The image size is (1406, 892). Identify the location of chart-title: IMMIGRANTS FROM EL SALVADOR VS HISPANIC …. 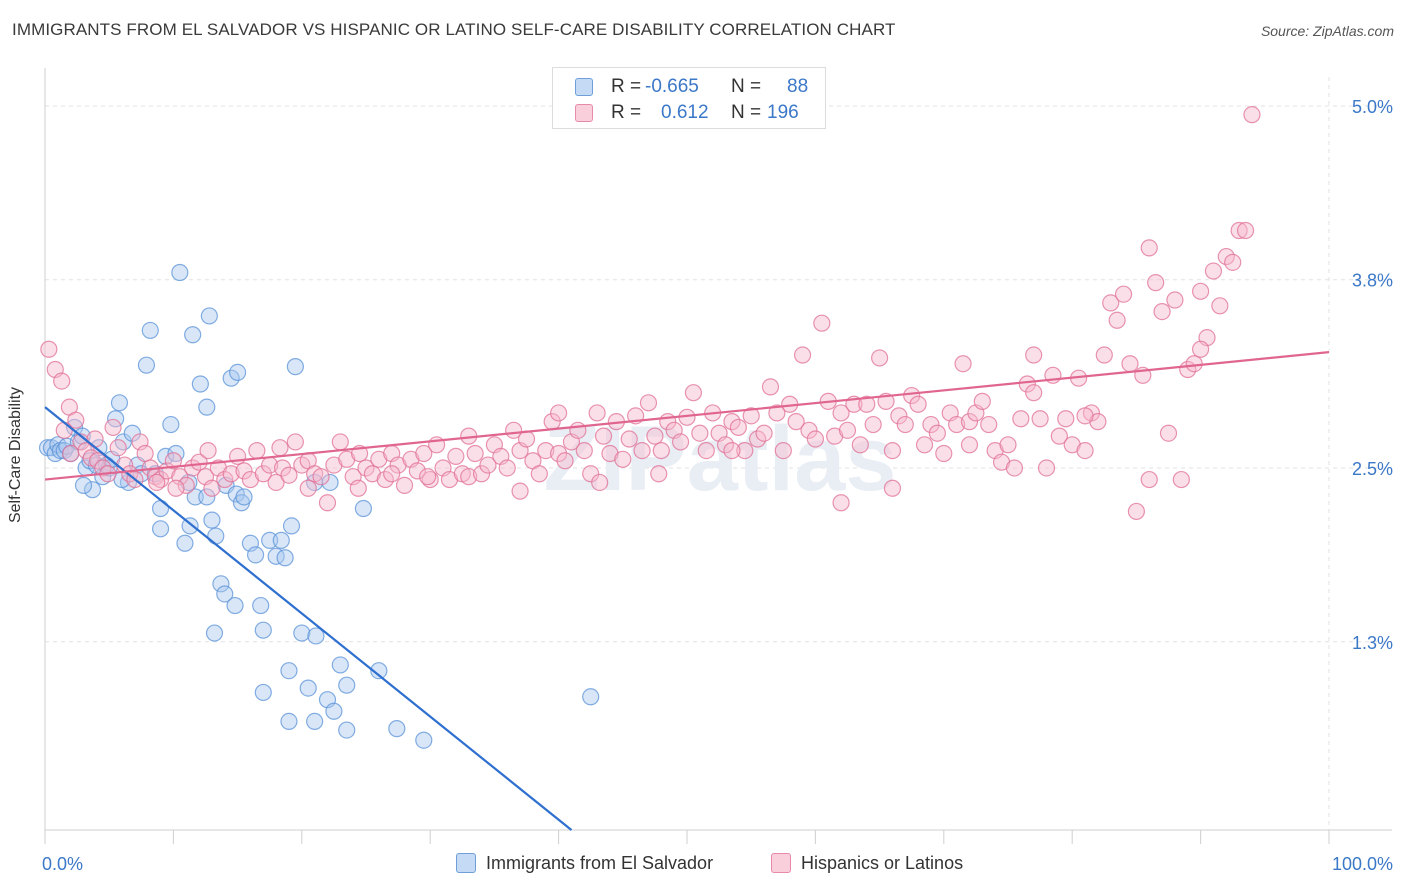
(454, 29).